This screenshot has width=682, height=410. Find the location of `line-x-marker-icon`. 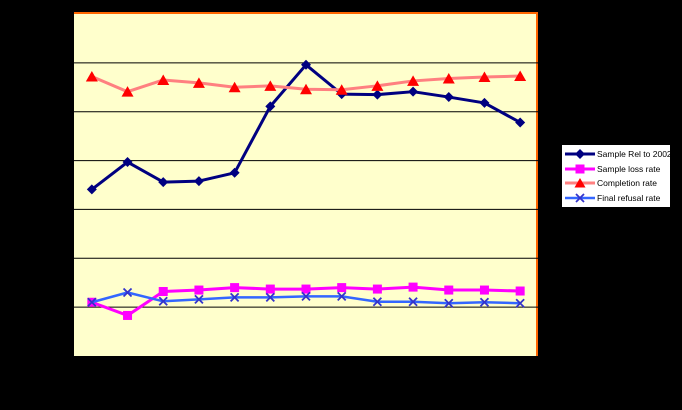

line-x-marker-icon is located at coordinates (580, 198).